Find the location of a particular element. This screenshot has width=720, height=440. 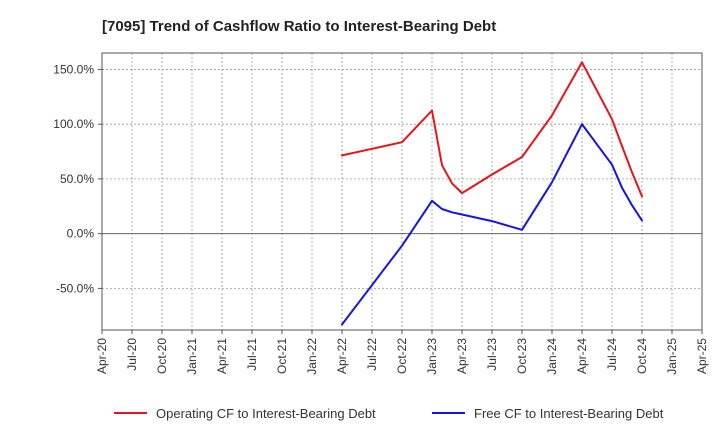

y-tick-label: 0.0% is located at coordinates (81, 234).